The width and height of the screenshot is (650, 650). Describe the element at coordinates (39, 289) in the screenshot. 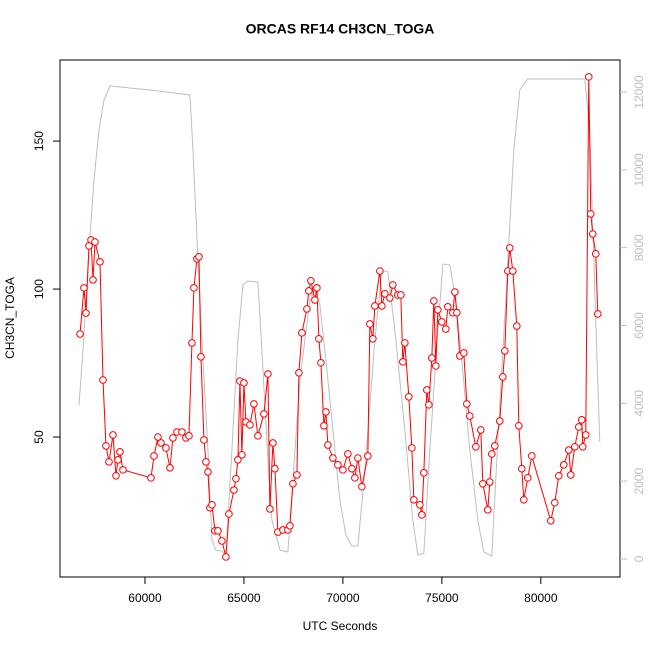

I see `y-tick-label: 100` at that location.